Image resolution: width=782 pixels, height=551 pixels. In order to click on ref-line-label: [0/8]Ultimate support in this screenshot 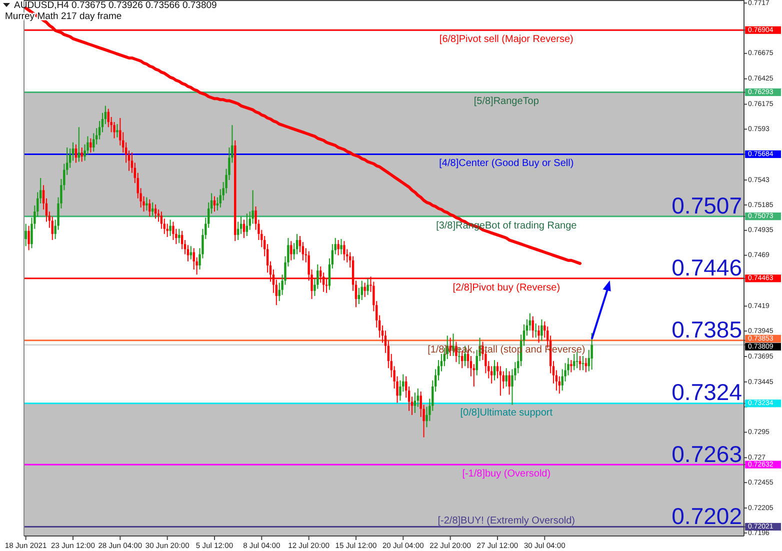, I will do `click(506, 412)`.